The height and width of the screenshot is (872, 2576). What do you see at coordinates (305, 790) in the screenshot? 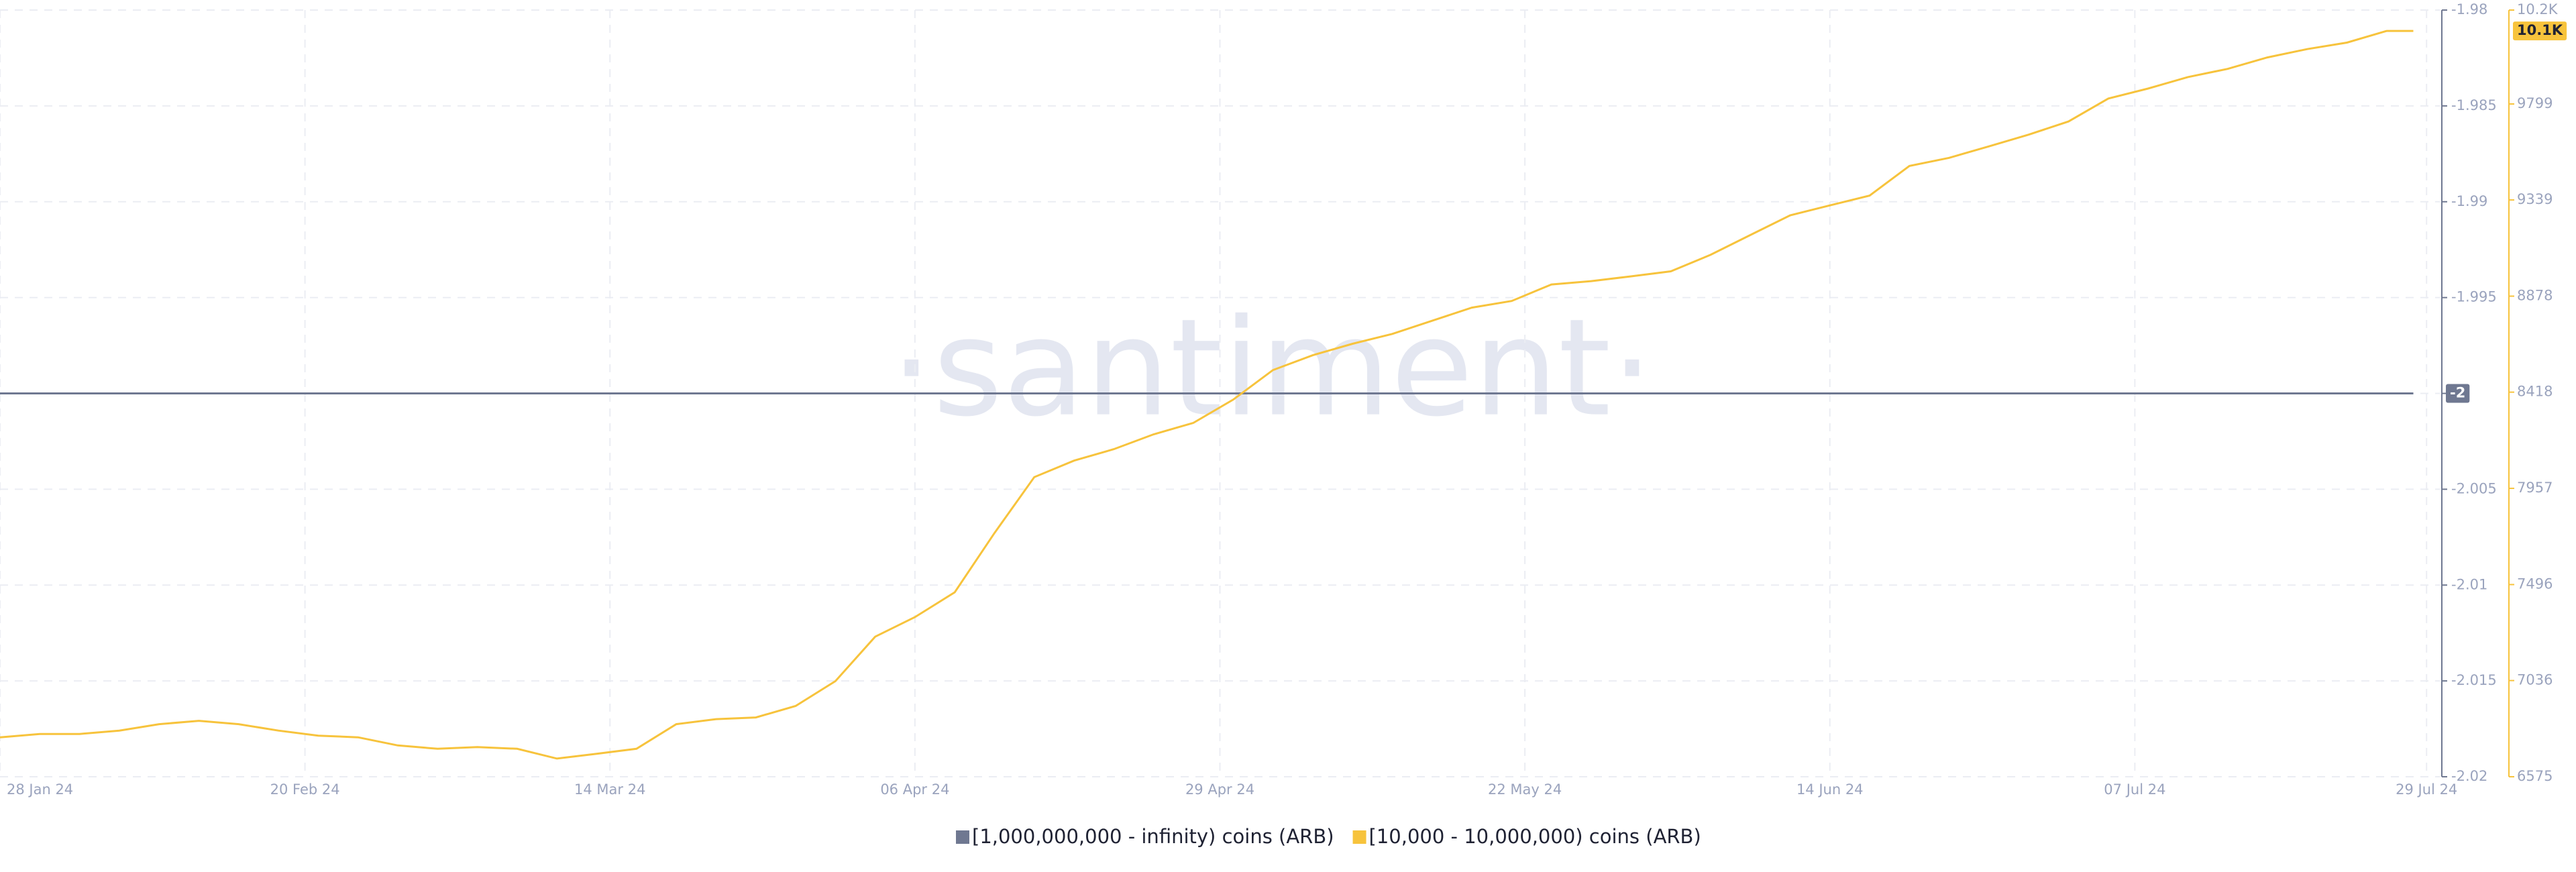
I see `x-tick-label: 20 Feb 24` at bounding box center [305, 790].